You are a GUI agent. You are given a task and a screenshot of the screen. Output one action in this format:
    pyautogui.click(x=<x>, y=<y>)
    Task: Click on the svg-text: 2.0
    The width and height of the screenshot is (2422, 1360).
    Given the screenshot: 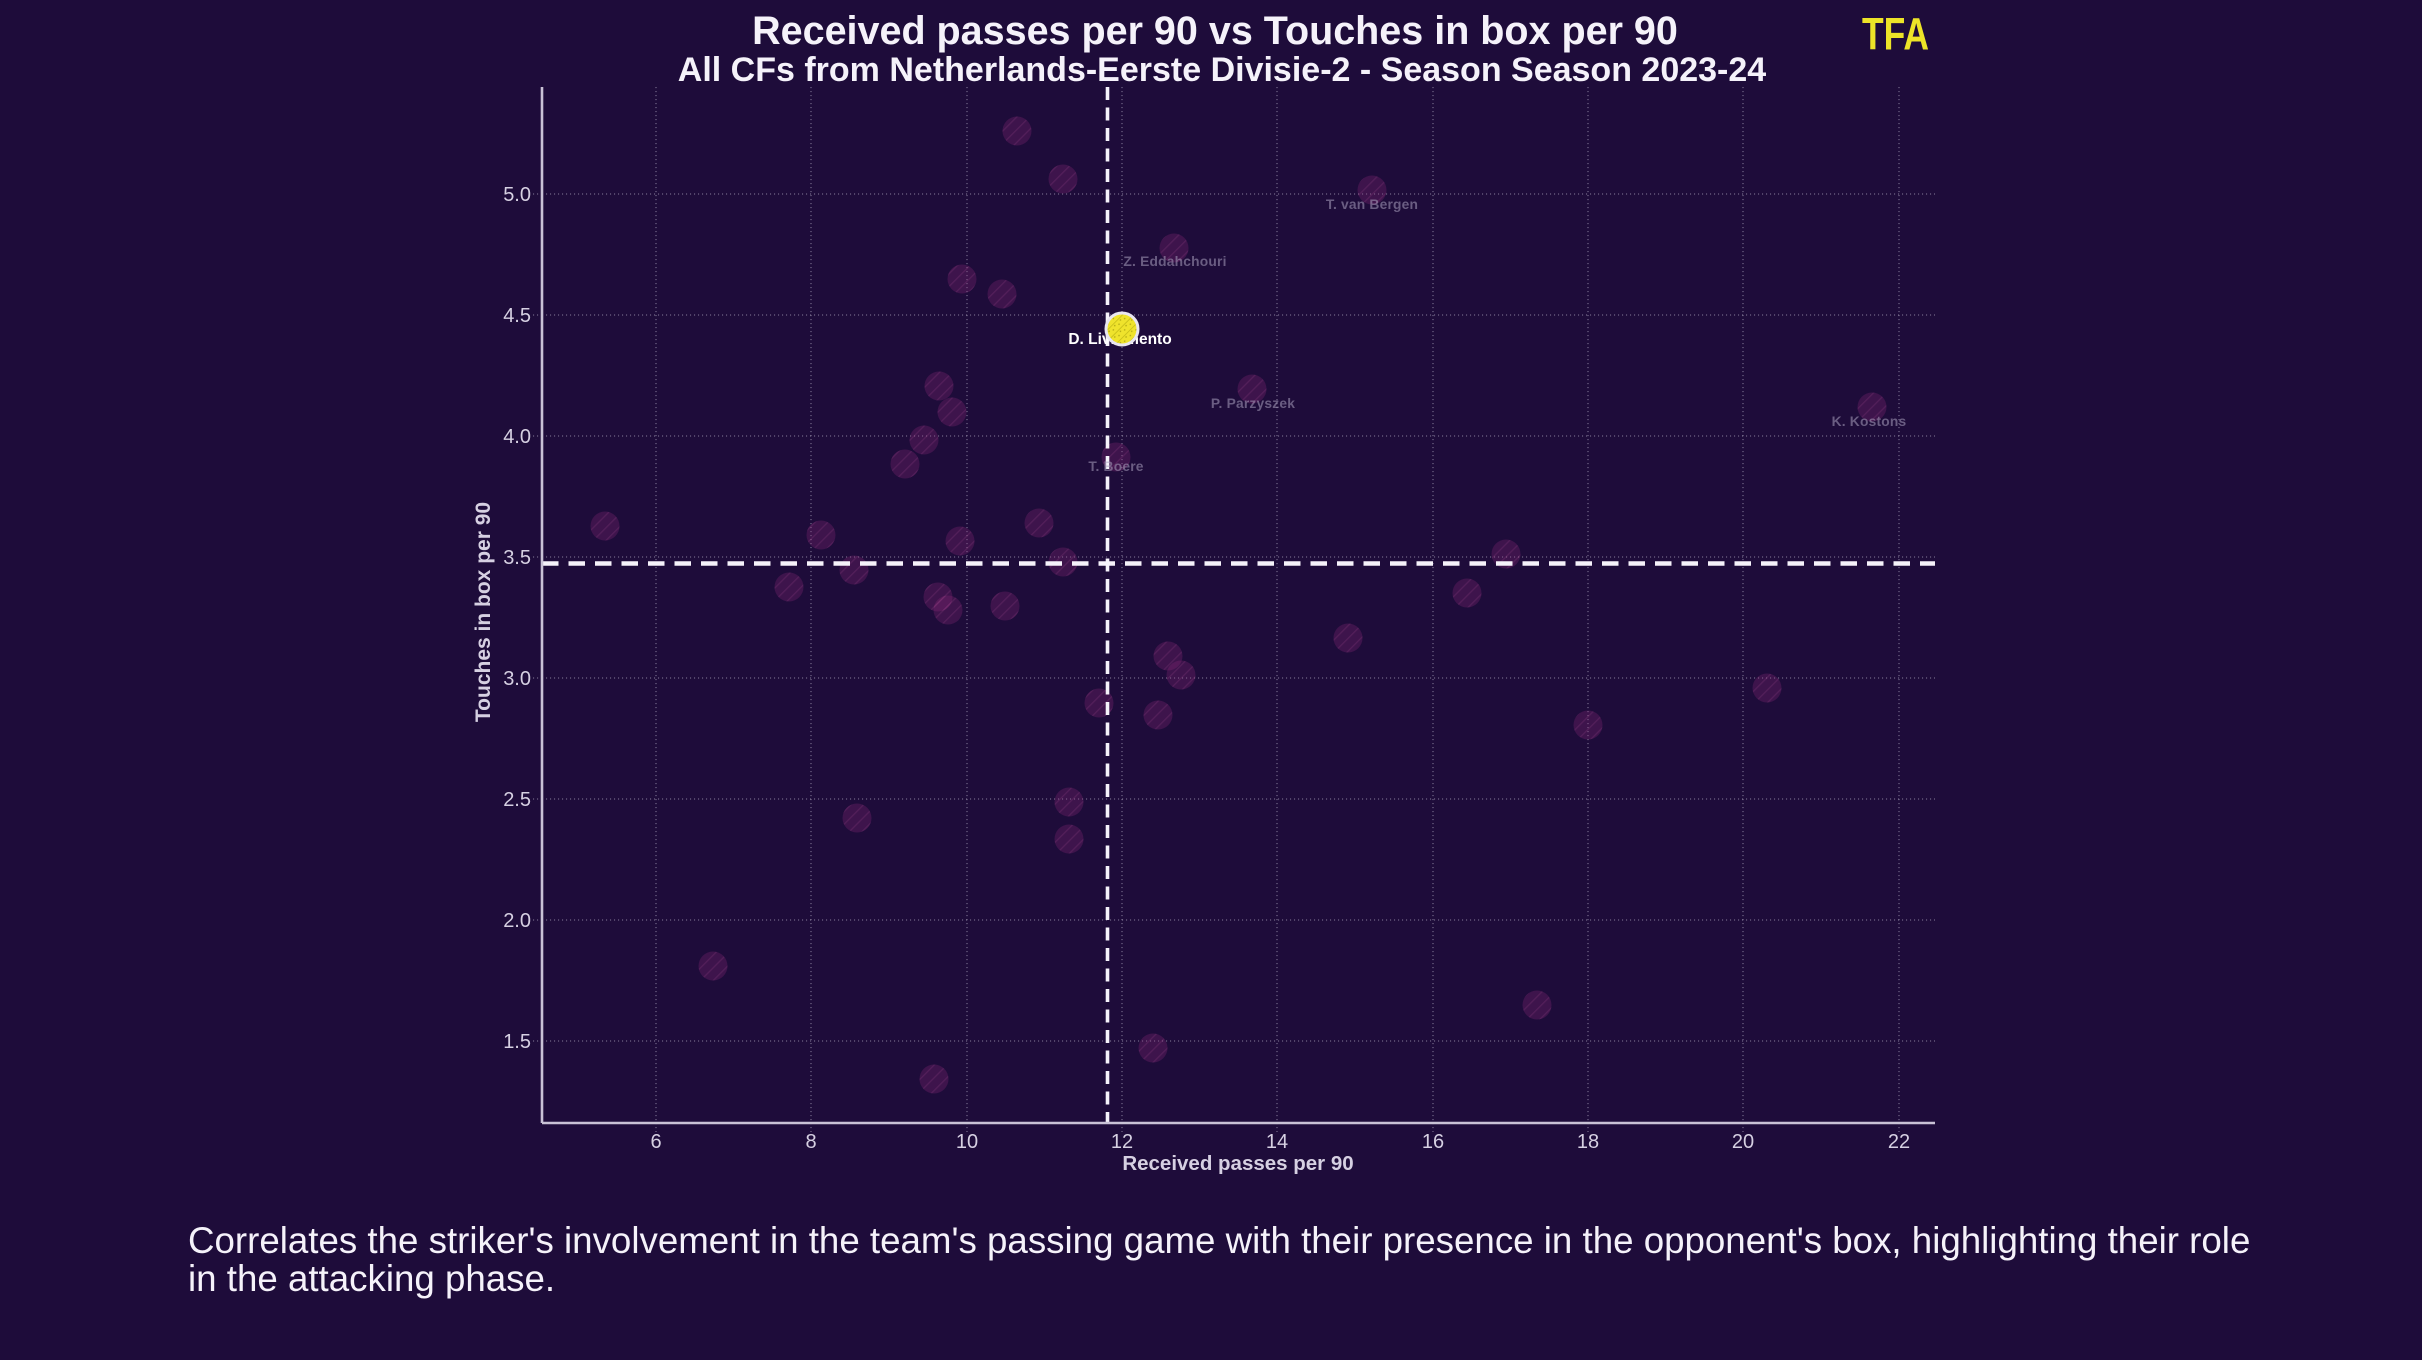 What is the action you would take?
    pyautogui.click(x=517, y=921)
    